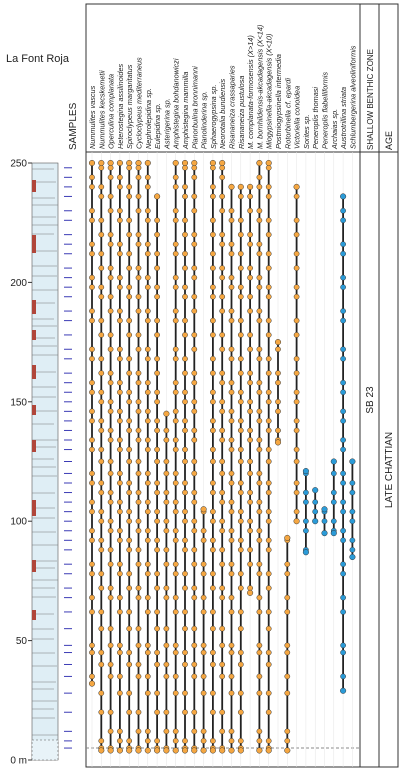 The height and width of the screenshot is (771, 400). Describe the element at coordinates (250, 92) in the screenshot. I see `species-name: M. complanata-formosensis (X>14)` at that location.